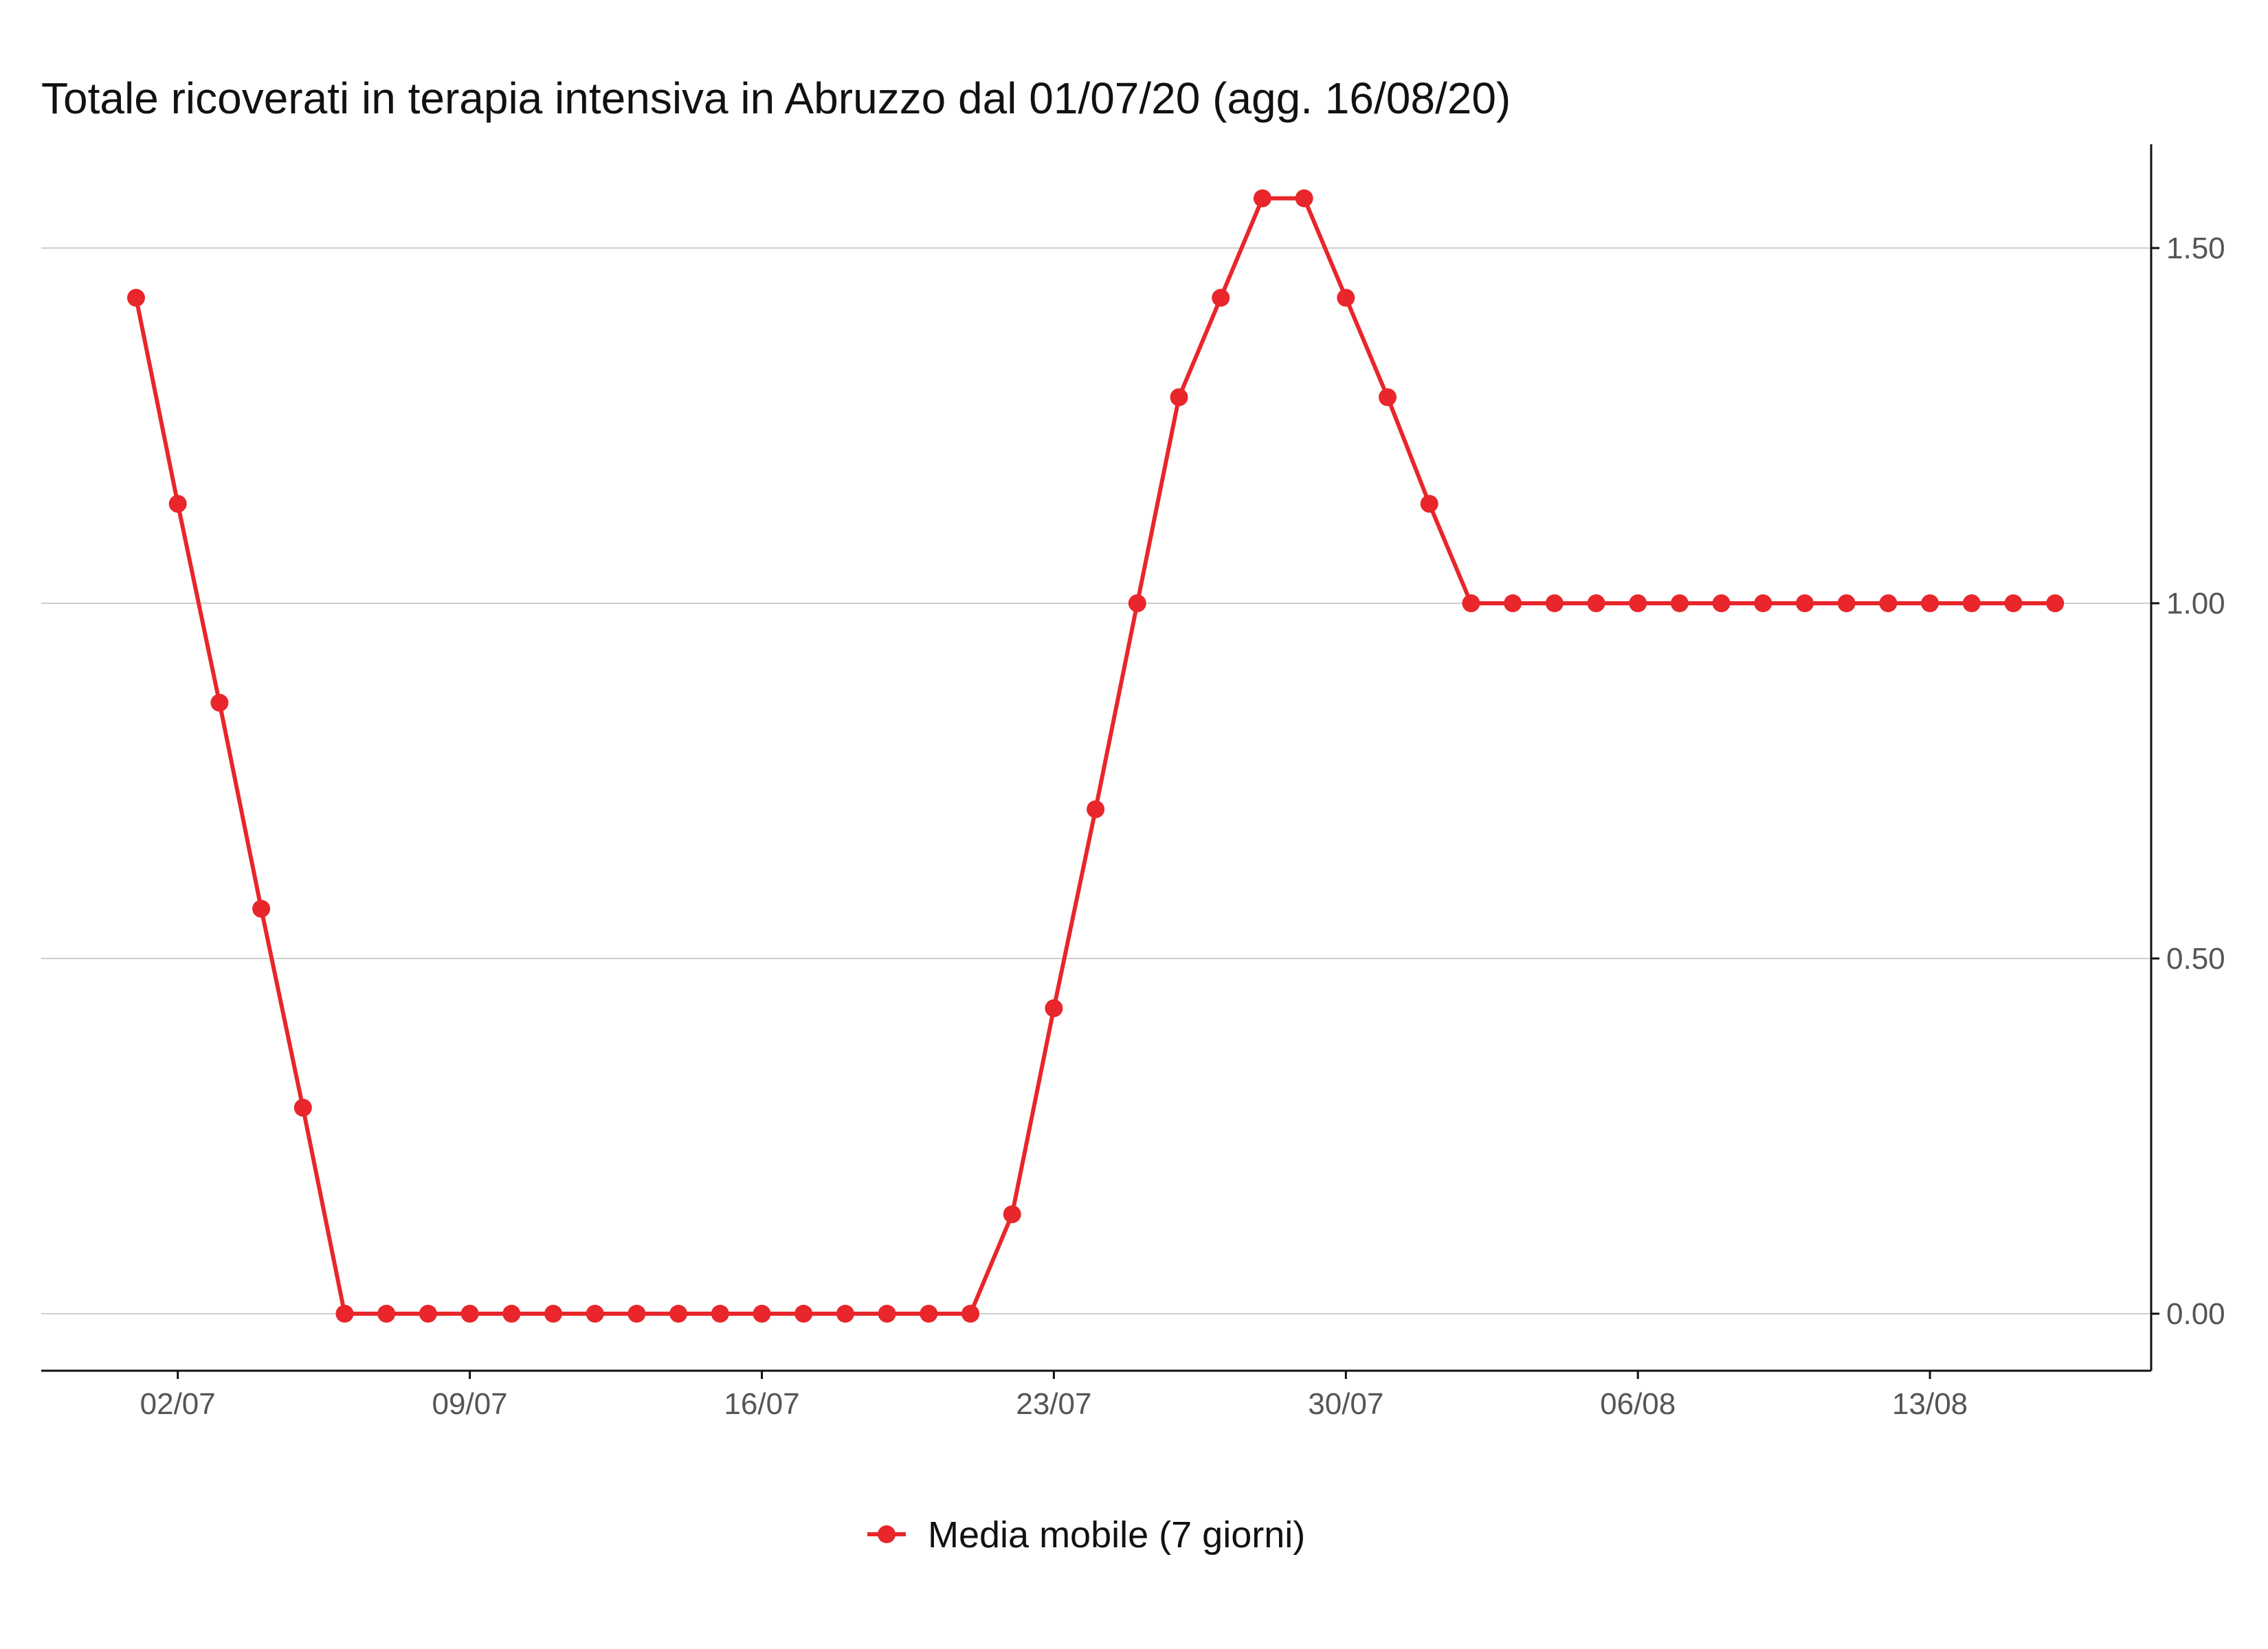 Image resolution: width=2268 pixels, height=1649 pixels. I want to click on x-tick-label: 23/07, so click(1053, 1404).